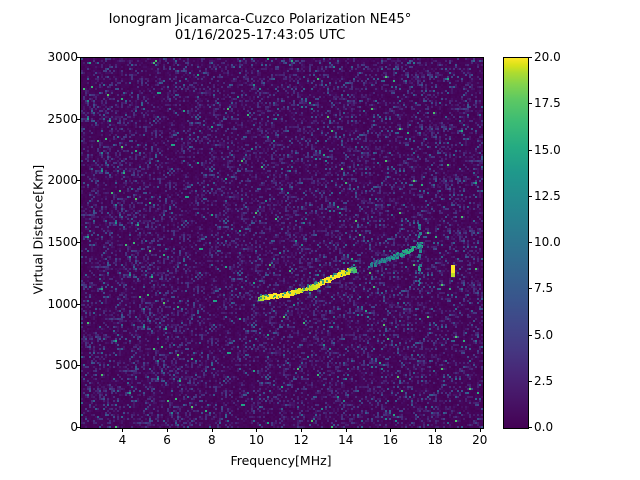  Describe the element at coordinates (547, 103) in the screenshot. I see `colorbar-tick-label: 17.5` at that location.